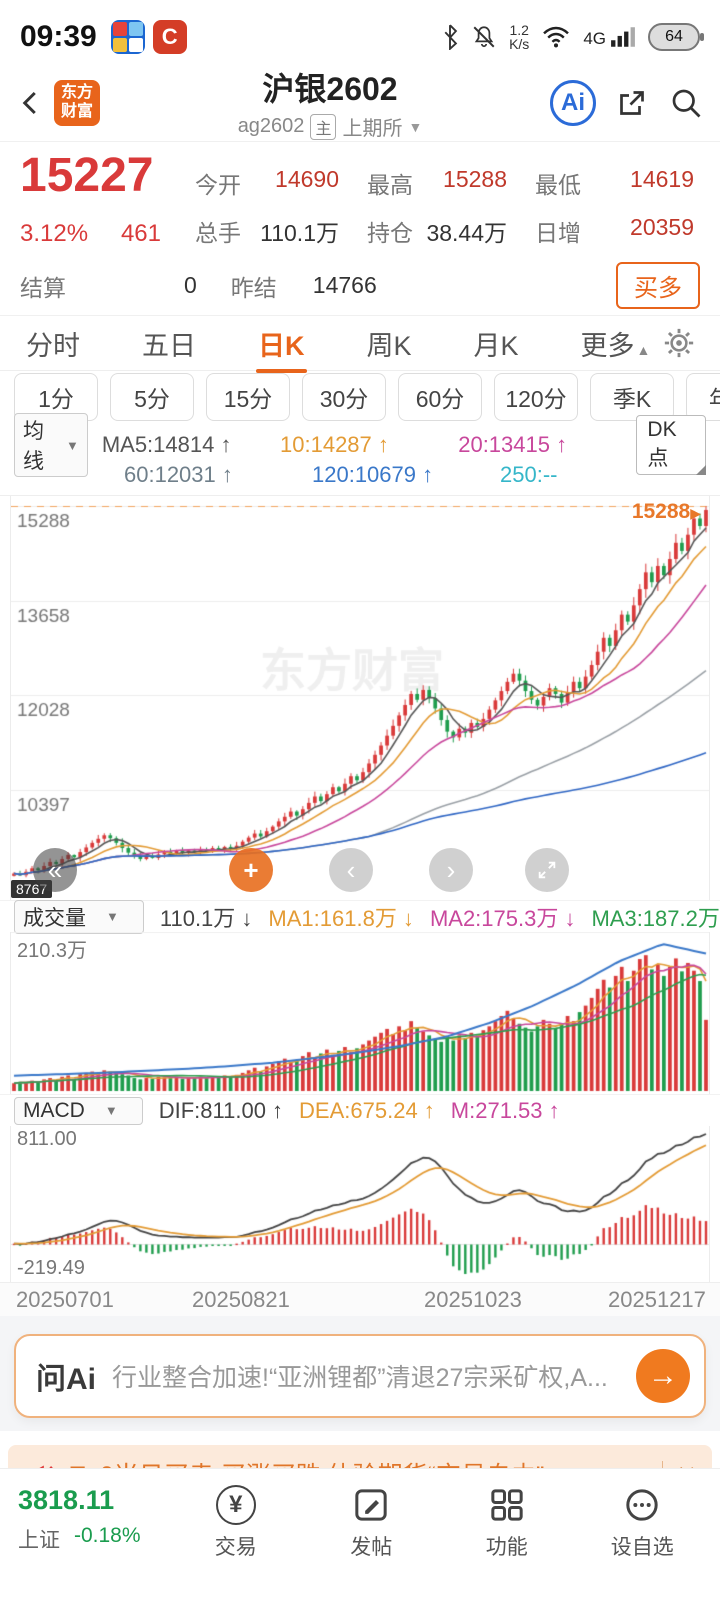  I want to click on ask-ai-arrow-button: →, so click(663, 1376).